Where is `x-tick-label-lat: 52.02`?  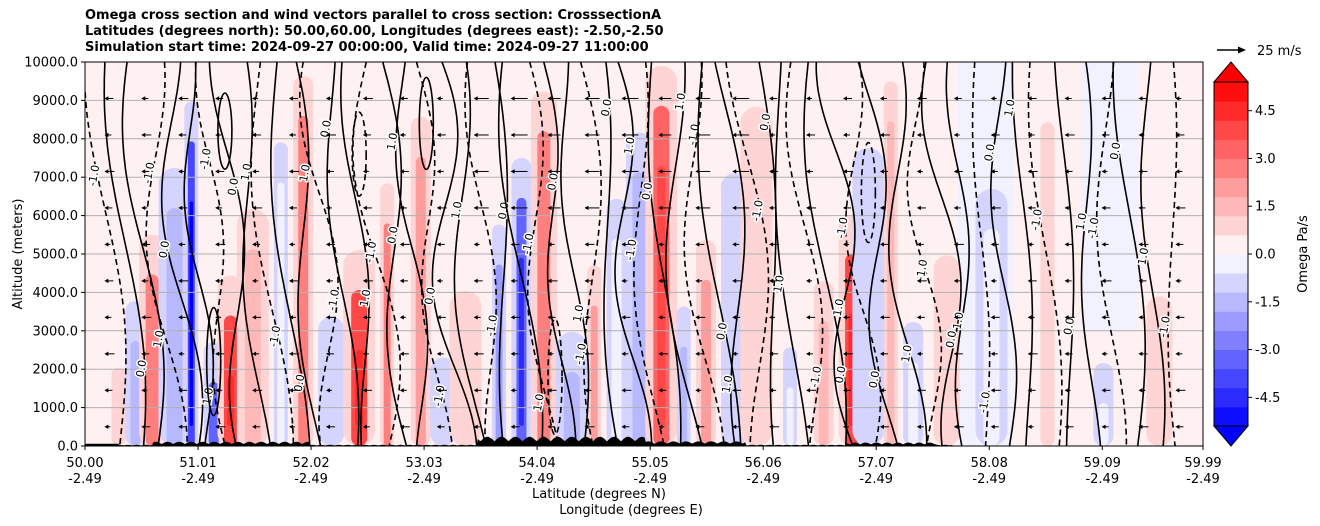 x-tick-label-lat: 52.02 is located at coordinates (310, 463).